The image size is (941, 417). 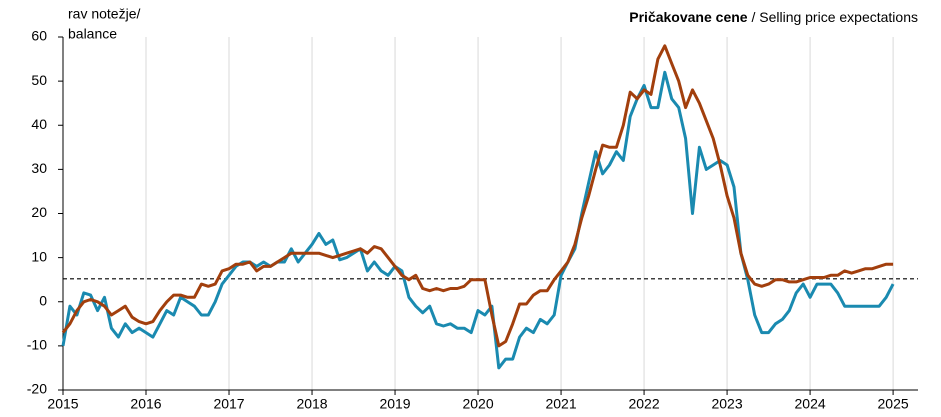 I want to click on y-tick-label: 40, so click(x=39, y=124).